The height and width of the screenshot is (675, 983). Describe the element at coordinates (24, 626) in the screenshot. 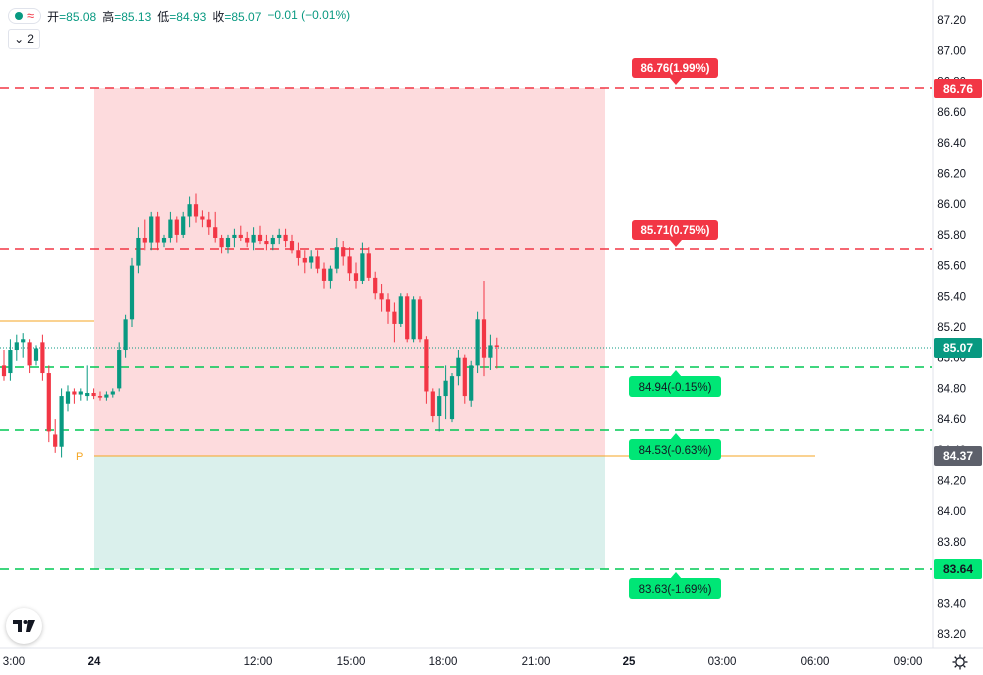

I see `tradingview-logo-icon` at that location.